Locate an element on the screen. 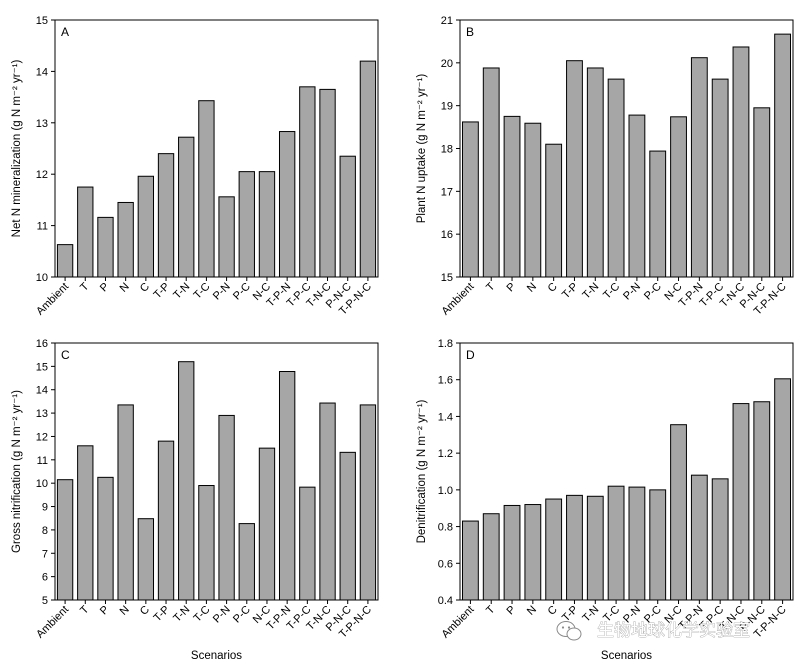 The image size is (804, 666). y-tick-label-d: 0.8 is located at coordinates (445, 528).